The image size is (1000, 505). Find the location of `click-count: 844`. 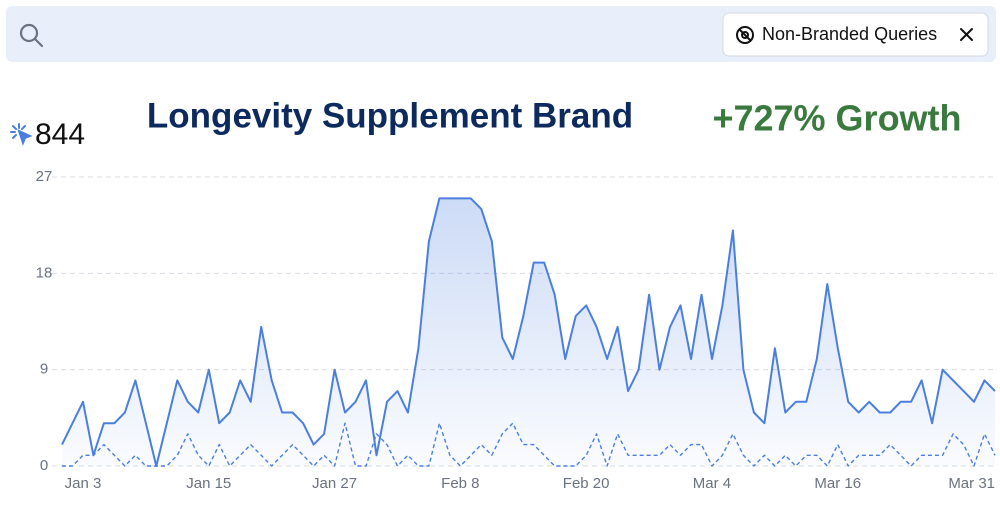

click-count: 844 is located at coordinates (60, 134).